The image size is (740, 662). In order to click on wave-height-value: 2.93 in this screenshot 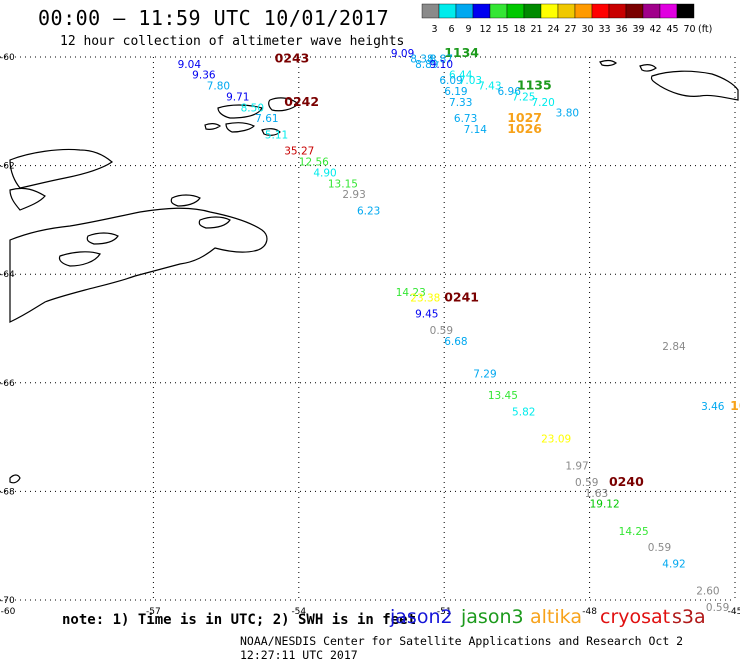, I will do `click(353, 195)`.